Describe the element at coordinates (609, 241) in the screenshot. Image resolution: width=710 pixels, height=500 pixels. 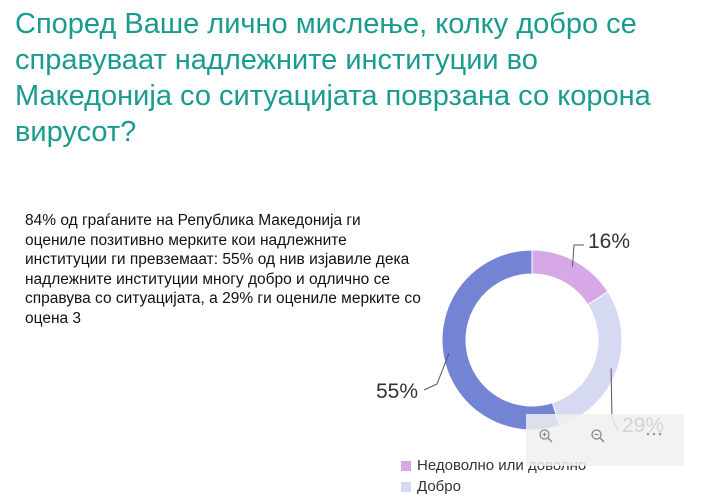
I see `data-label: 16%` at that location.